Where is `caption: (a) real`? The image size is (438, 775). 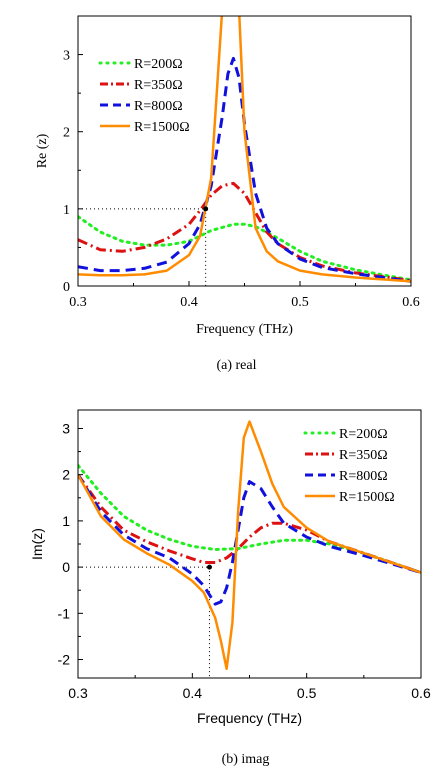 caption: (a) real is located at coordinates (236, 365).